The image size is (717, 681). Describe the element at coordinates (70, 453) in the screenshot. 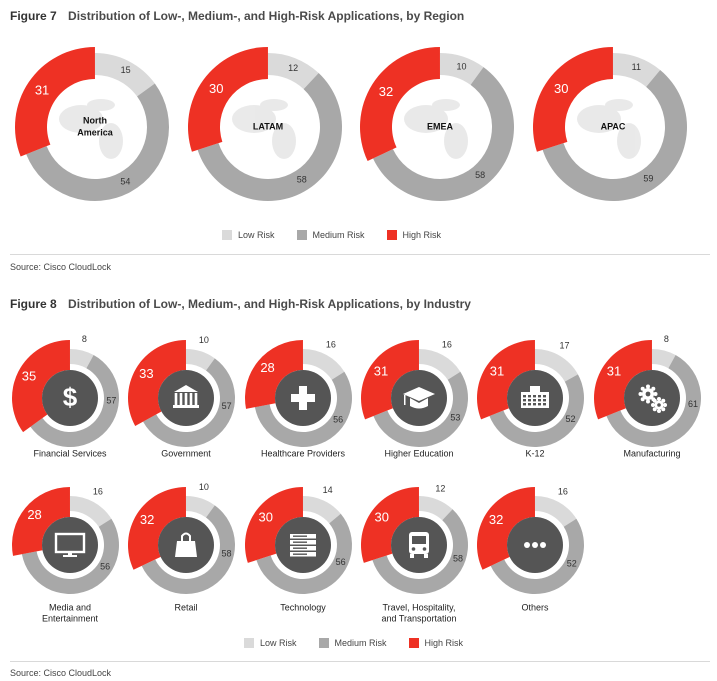

I see `category-label: Financial Services` at that location.